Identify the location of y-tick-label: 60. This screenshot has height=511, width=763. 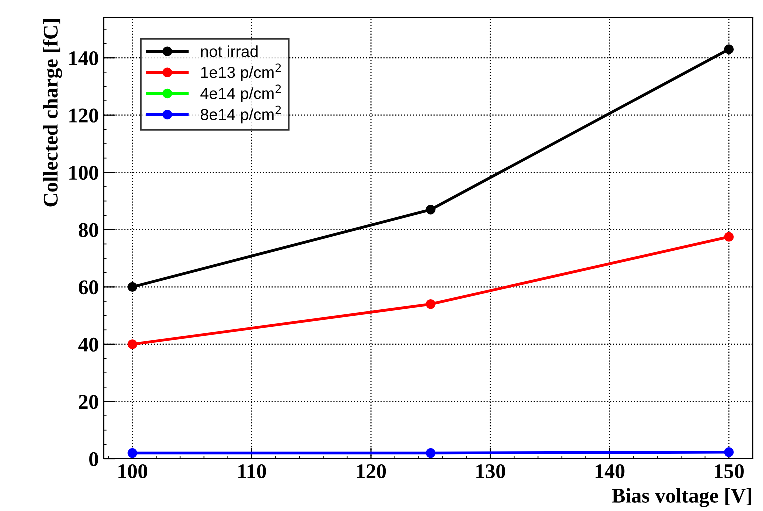
(88, 287).